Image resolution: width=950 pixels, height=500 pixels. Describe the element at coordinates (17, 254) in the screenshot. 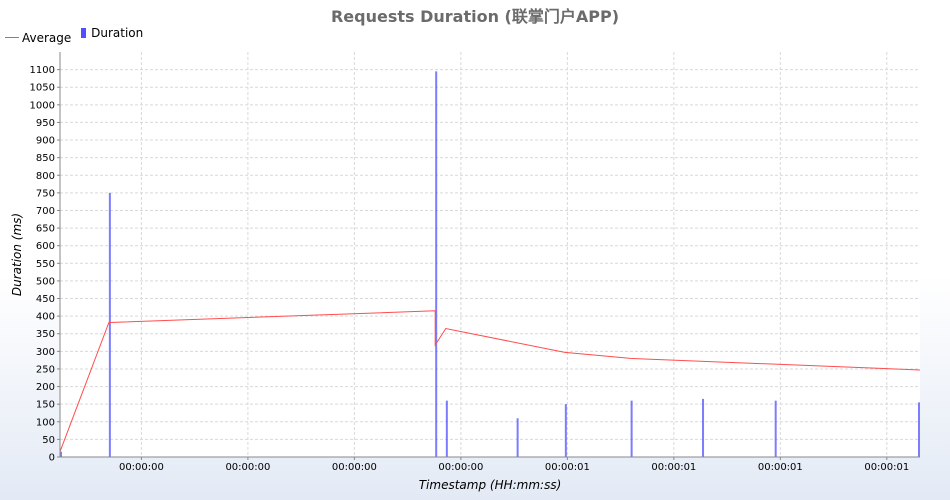

I see `y-axis-title: Duration (ms)` at that location.